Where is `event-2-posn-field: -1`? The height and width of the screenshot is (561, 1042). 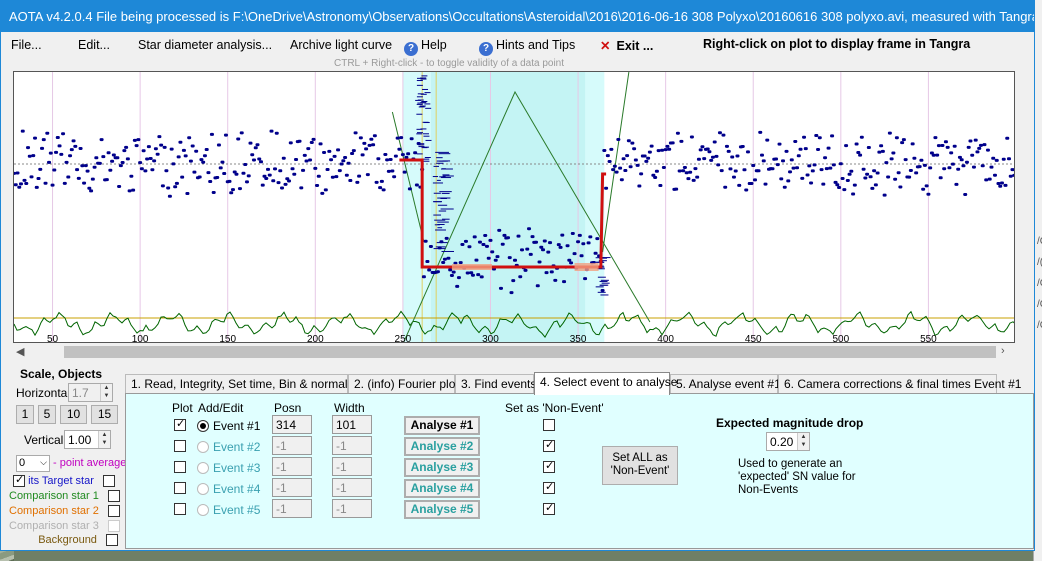 event-2-posn-field: -1 is located at coordinates (292, 445).